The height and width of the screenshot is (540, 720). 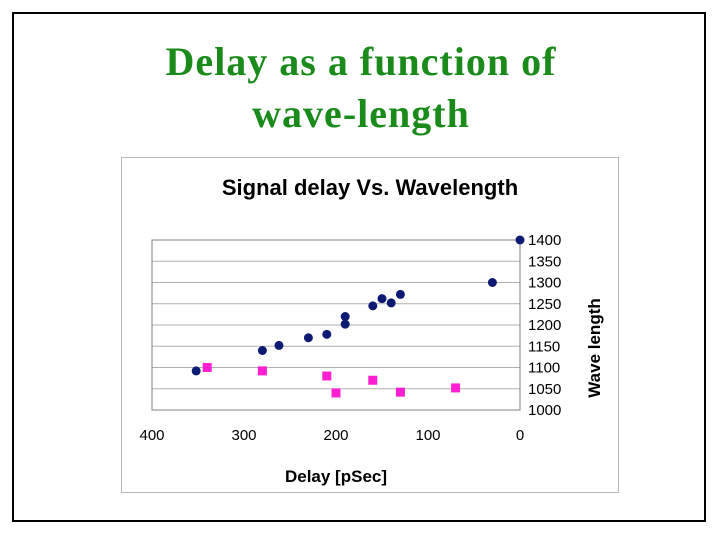 What do you see at coordinates (358, 316) in the screenshot?
I see `data-points` at bounding box center [358, 316].